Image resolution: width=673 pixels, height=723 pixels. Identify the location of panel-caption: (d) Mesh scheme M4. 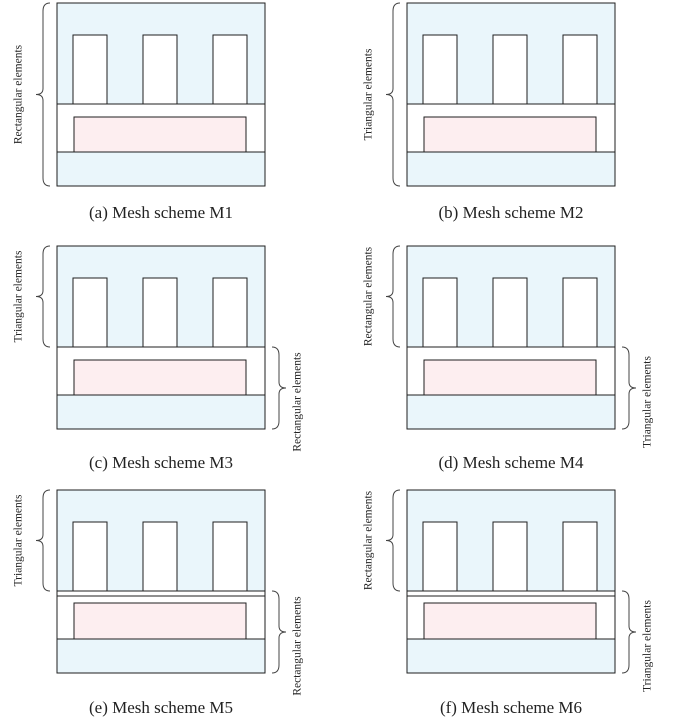
(511, 462).